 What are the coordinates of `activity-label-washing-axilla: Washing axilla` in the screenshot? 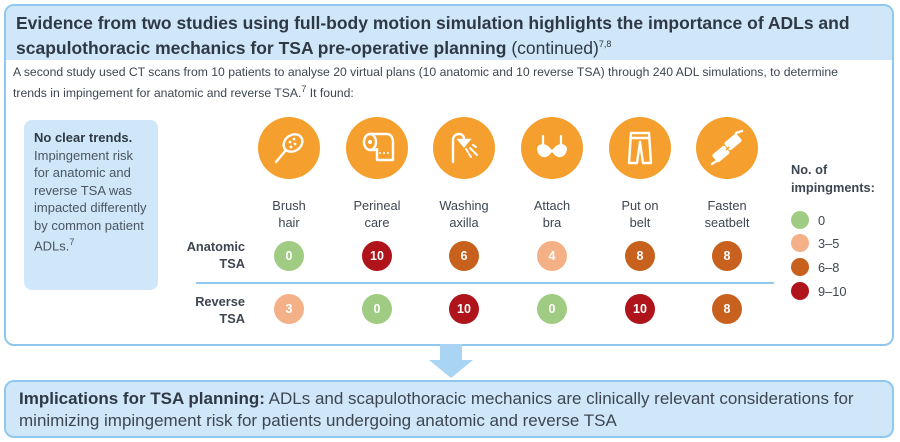 It's located at (464, 214).